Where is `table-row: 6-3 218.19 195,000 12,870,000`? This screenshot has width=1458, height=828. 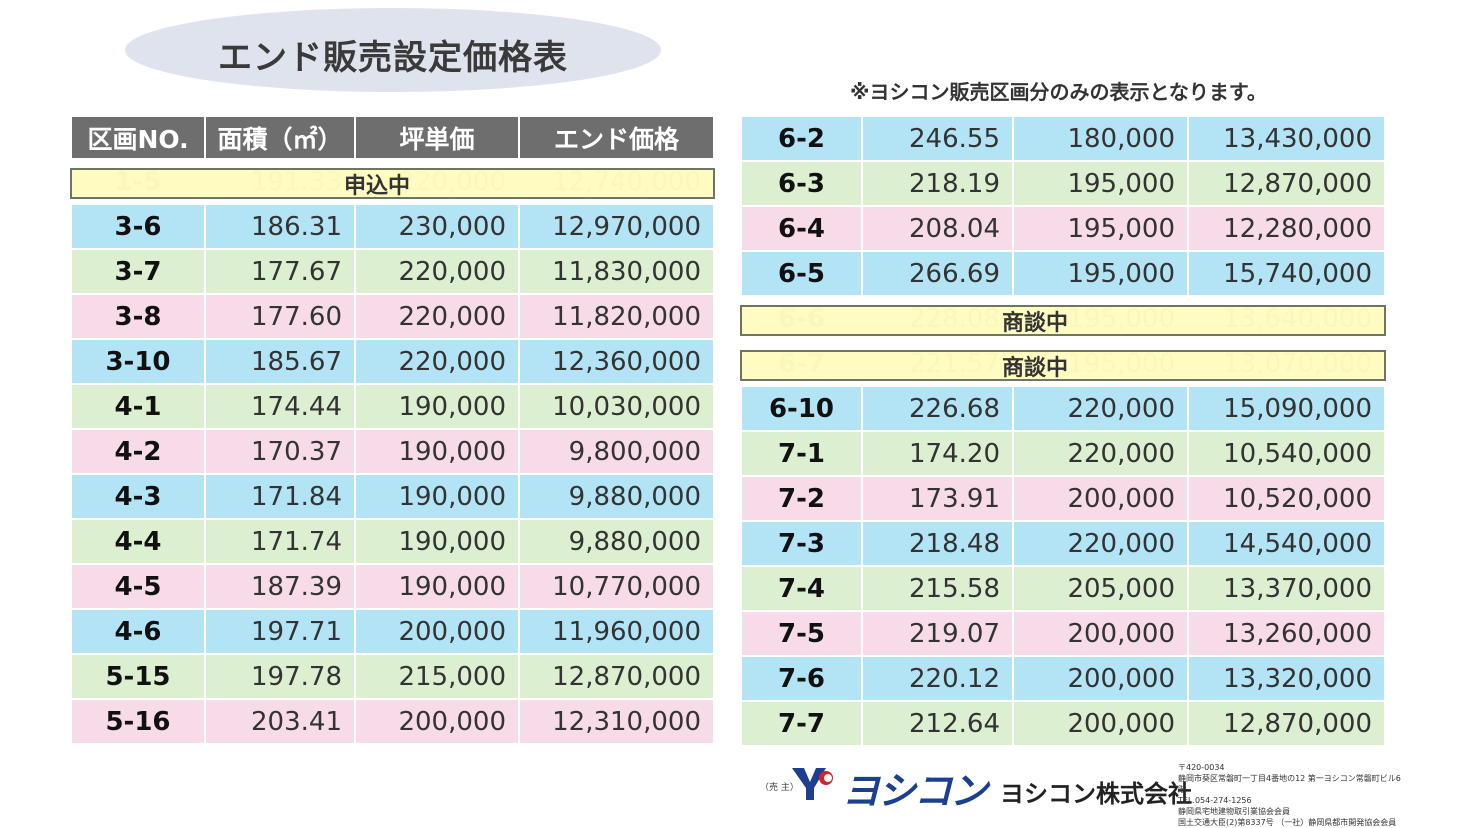
table-row: 6-3 218.19 195,000 12,870,000 is located at coordinates (1064, 184).